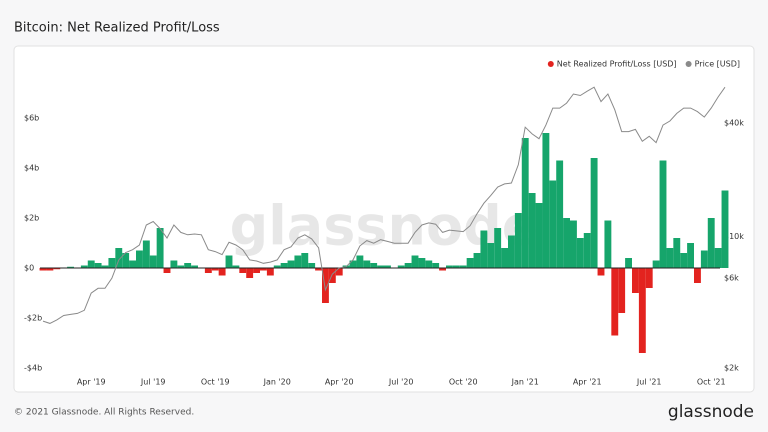 Image resolution: width=768 pixels, height=432 pixels. What do you see at coordinates (339, 382) in the screenshot?
I see `x-tick-label: Apr '20` at bounding box center [339, 382].